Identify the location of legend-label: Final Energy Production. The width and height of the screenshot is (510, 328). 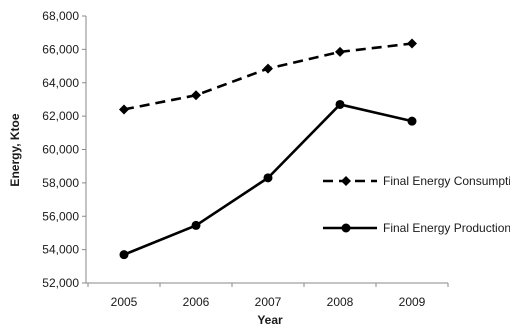
(446, 228).